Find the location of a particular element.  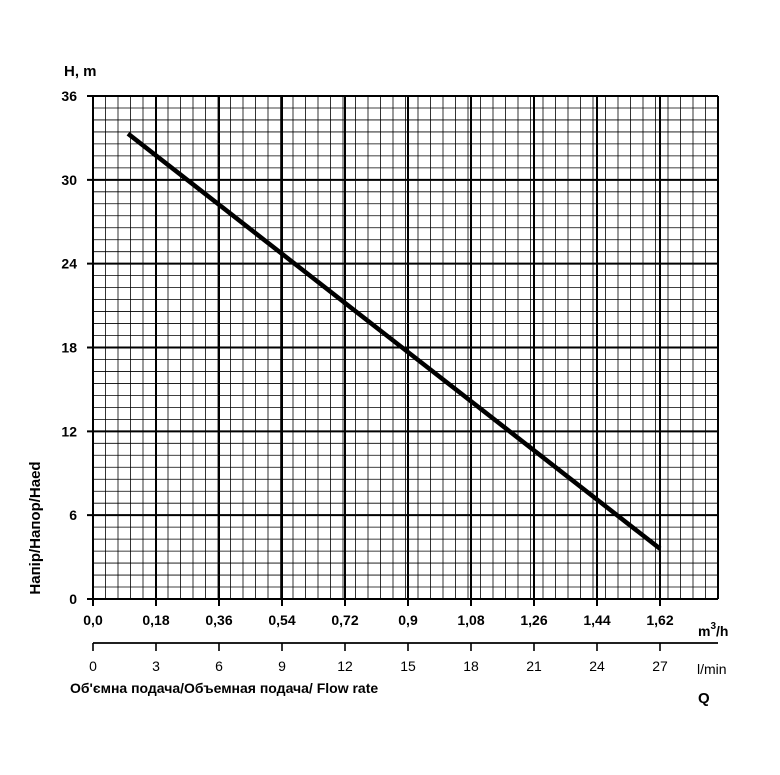

x-secondary-tick-label: 24 is located at coordinates (597, 666).